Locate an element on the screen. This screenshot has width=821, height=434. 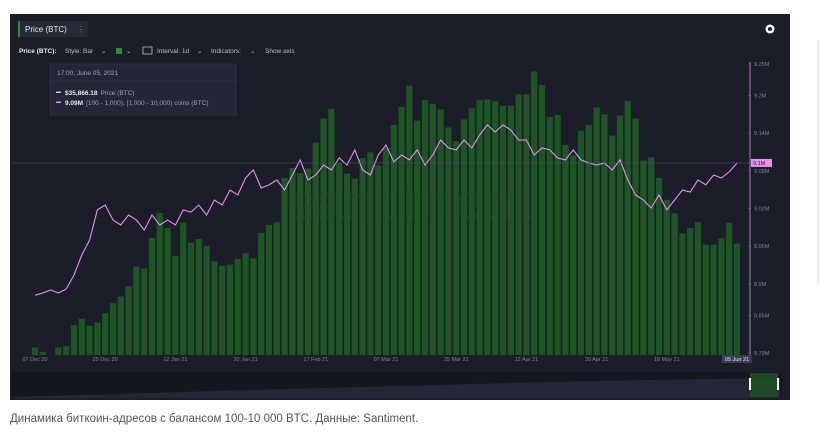
x-tick-label: 07 Dec 20 is located at coordinates (34, 360).